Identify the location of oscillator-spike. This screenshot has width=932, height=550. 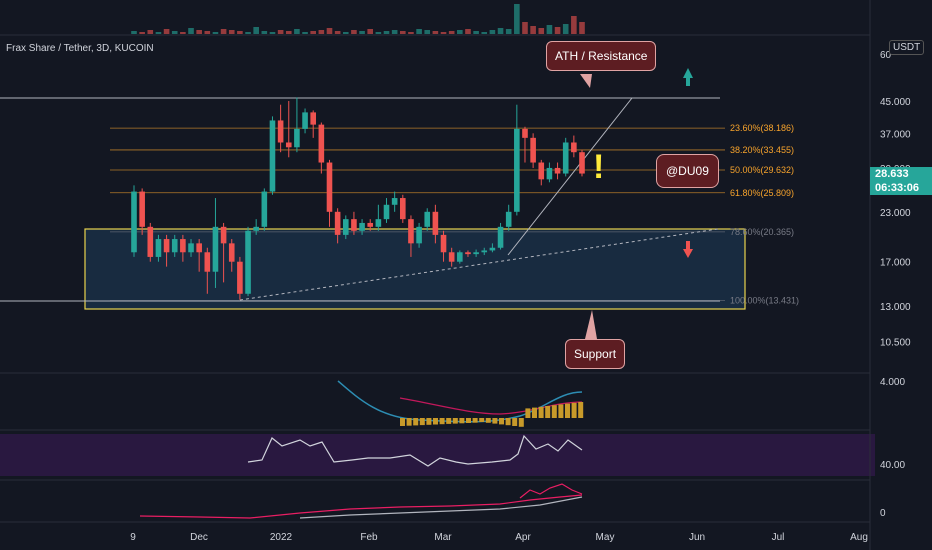
(551, 491).